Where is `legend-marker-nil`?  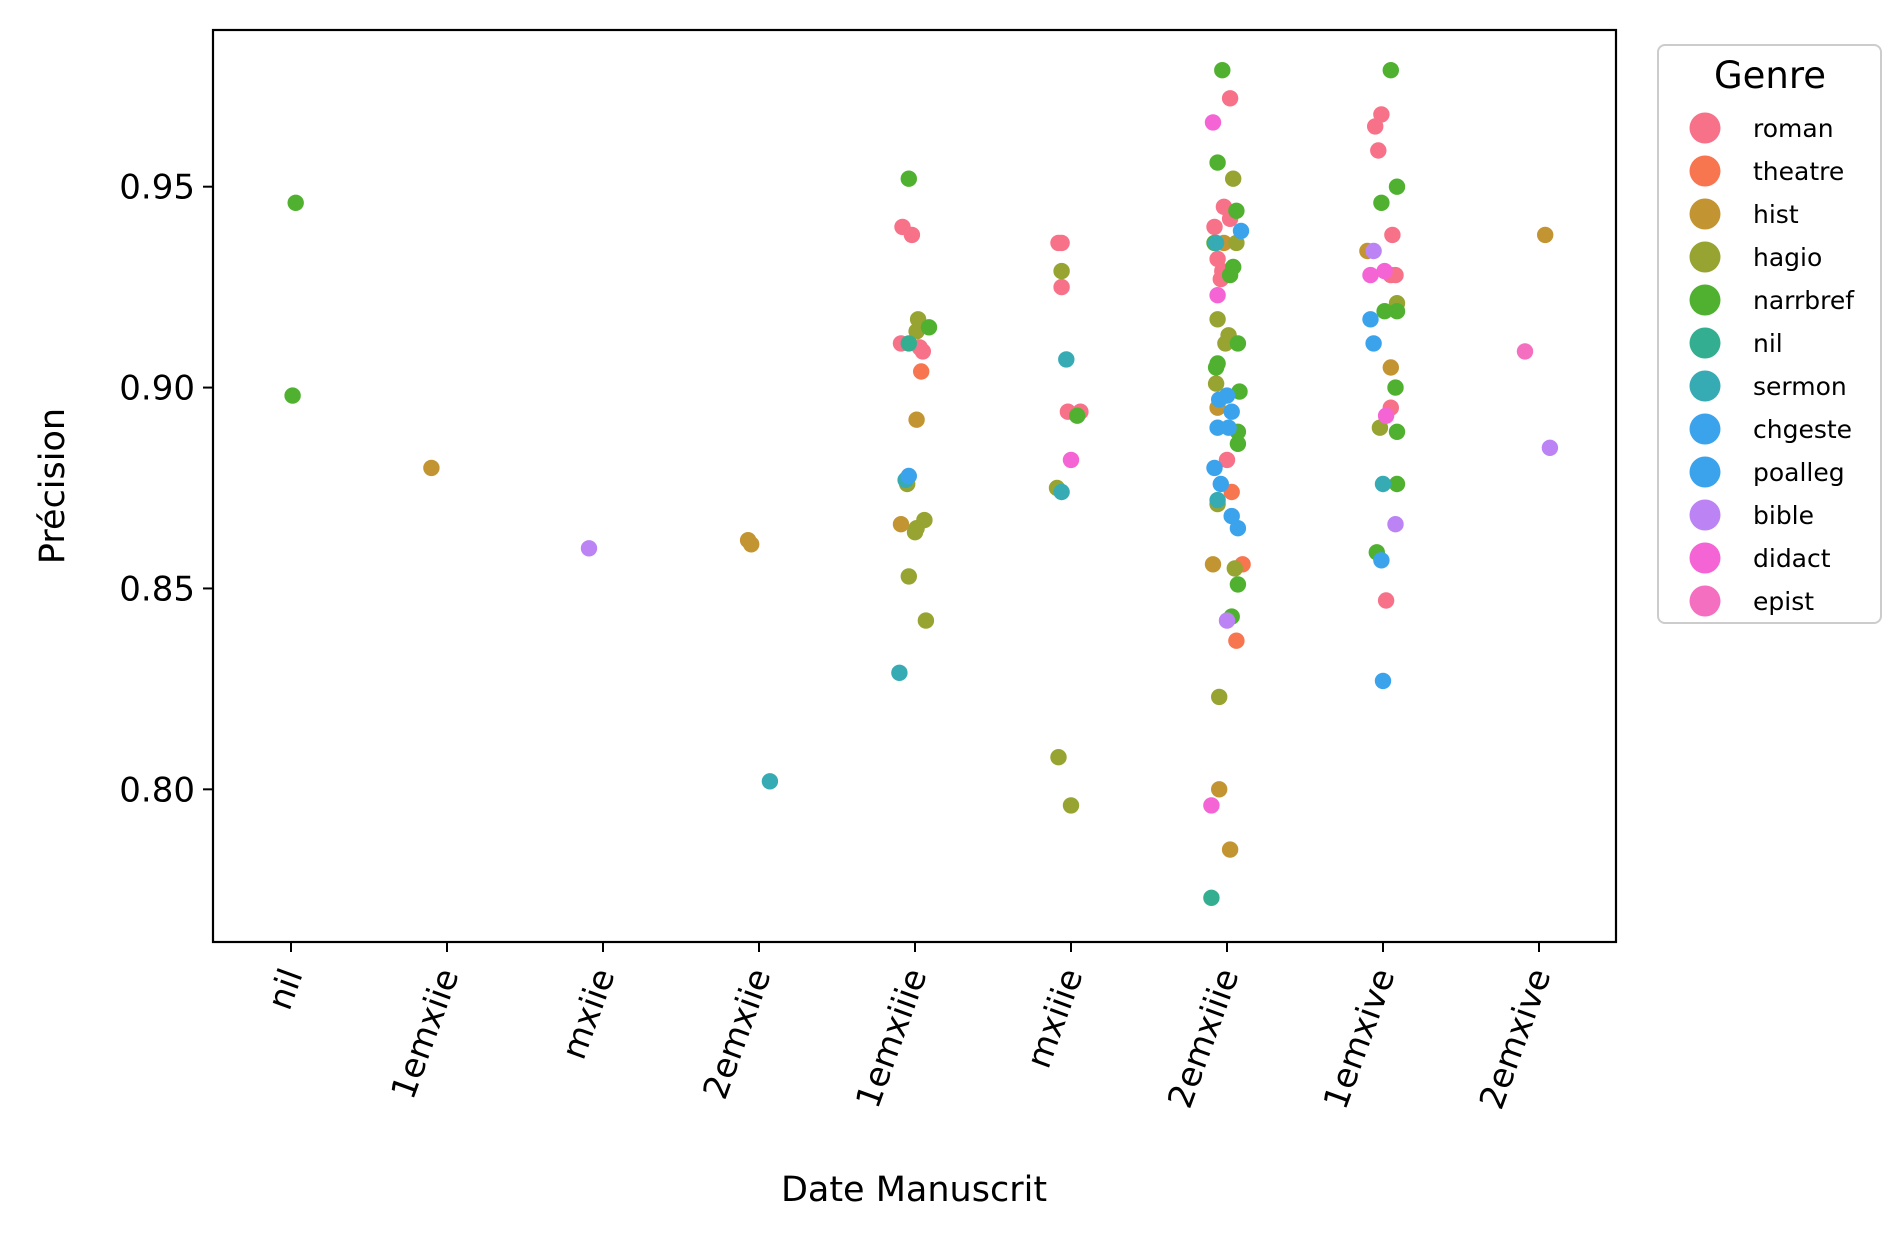 legend-marker-nil is located at coordinates (1705, 343).